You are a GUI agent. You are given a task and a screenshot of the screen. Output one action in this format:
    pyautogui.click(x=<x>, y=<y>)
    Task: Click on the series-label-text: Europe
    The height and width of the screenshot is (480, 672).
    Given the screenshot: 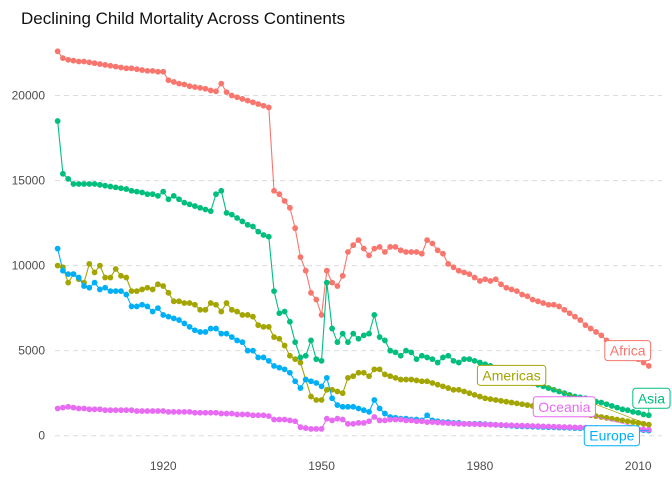 What is the action you would take?
    pyautogui.click(x=611, y=436)
    